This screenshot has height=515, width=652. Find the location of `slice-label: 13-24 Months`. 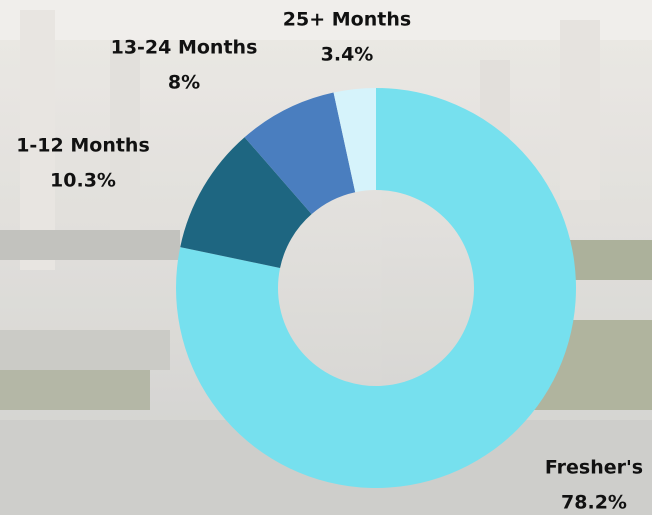

slice-label: 13-24 Months is located at coordinates (184, 48).